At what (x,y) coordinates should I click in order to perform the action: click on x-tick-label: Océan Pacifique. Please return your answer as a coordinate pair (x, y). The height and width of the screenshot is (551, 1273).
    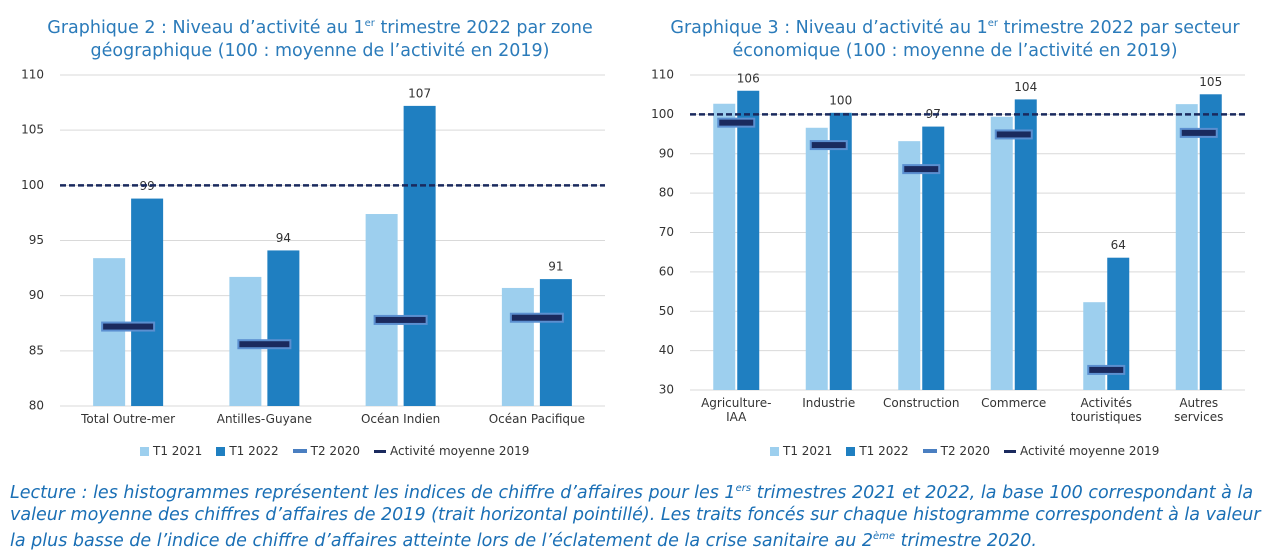
    Looking at the image, I should click on (537, 419).